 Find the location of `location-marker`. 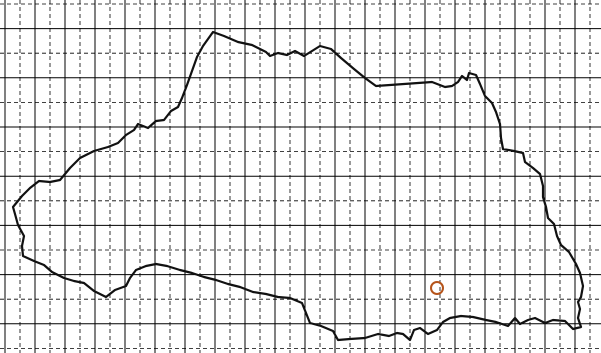

location-marker is located at coordinates (437, 288).